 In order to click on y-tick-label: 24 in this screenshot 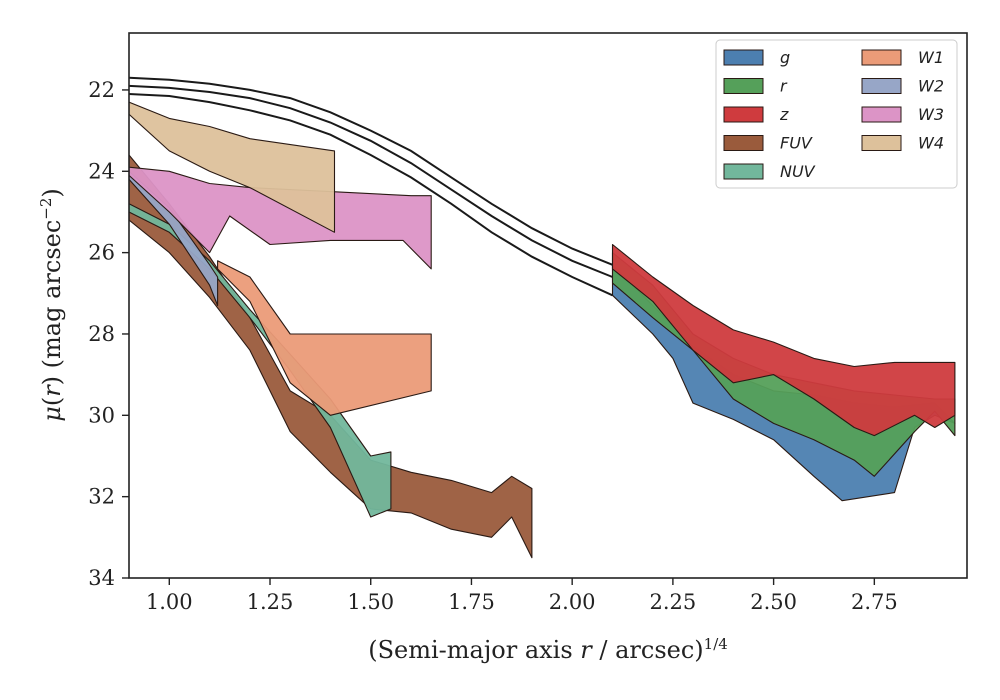, I will do `click(101, 171)`.